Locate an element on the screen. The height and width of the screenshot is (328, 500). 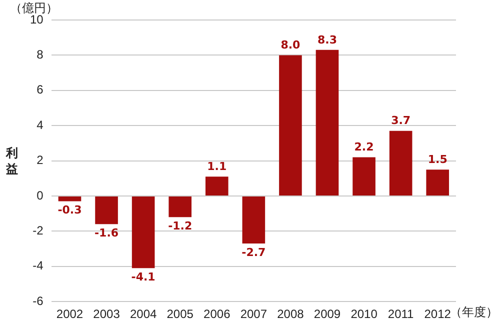
x-tick-label: 2012 is located at coordinates (438, 314).